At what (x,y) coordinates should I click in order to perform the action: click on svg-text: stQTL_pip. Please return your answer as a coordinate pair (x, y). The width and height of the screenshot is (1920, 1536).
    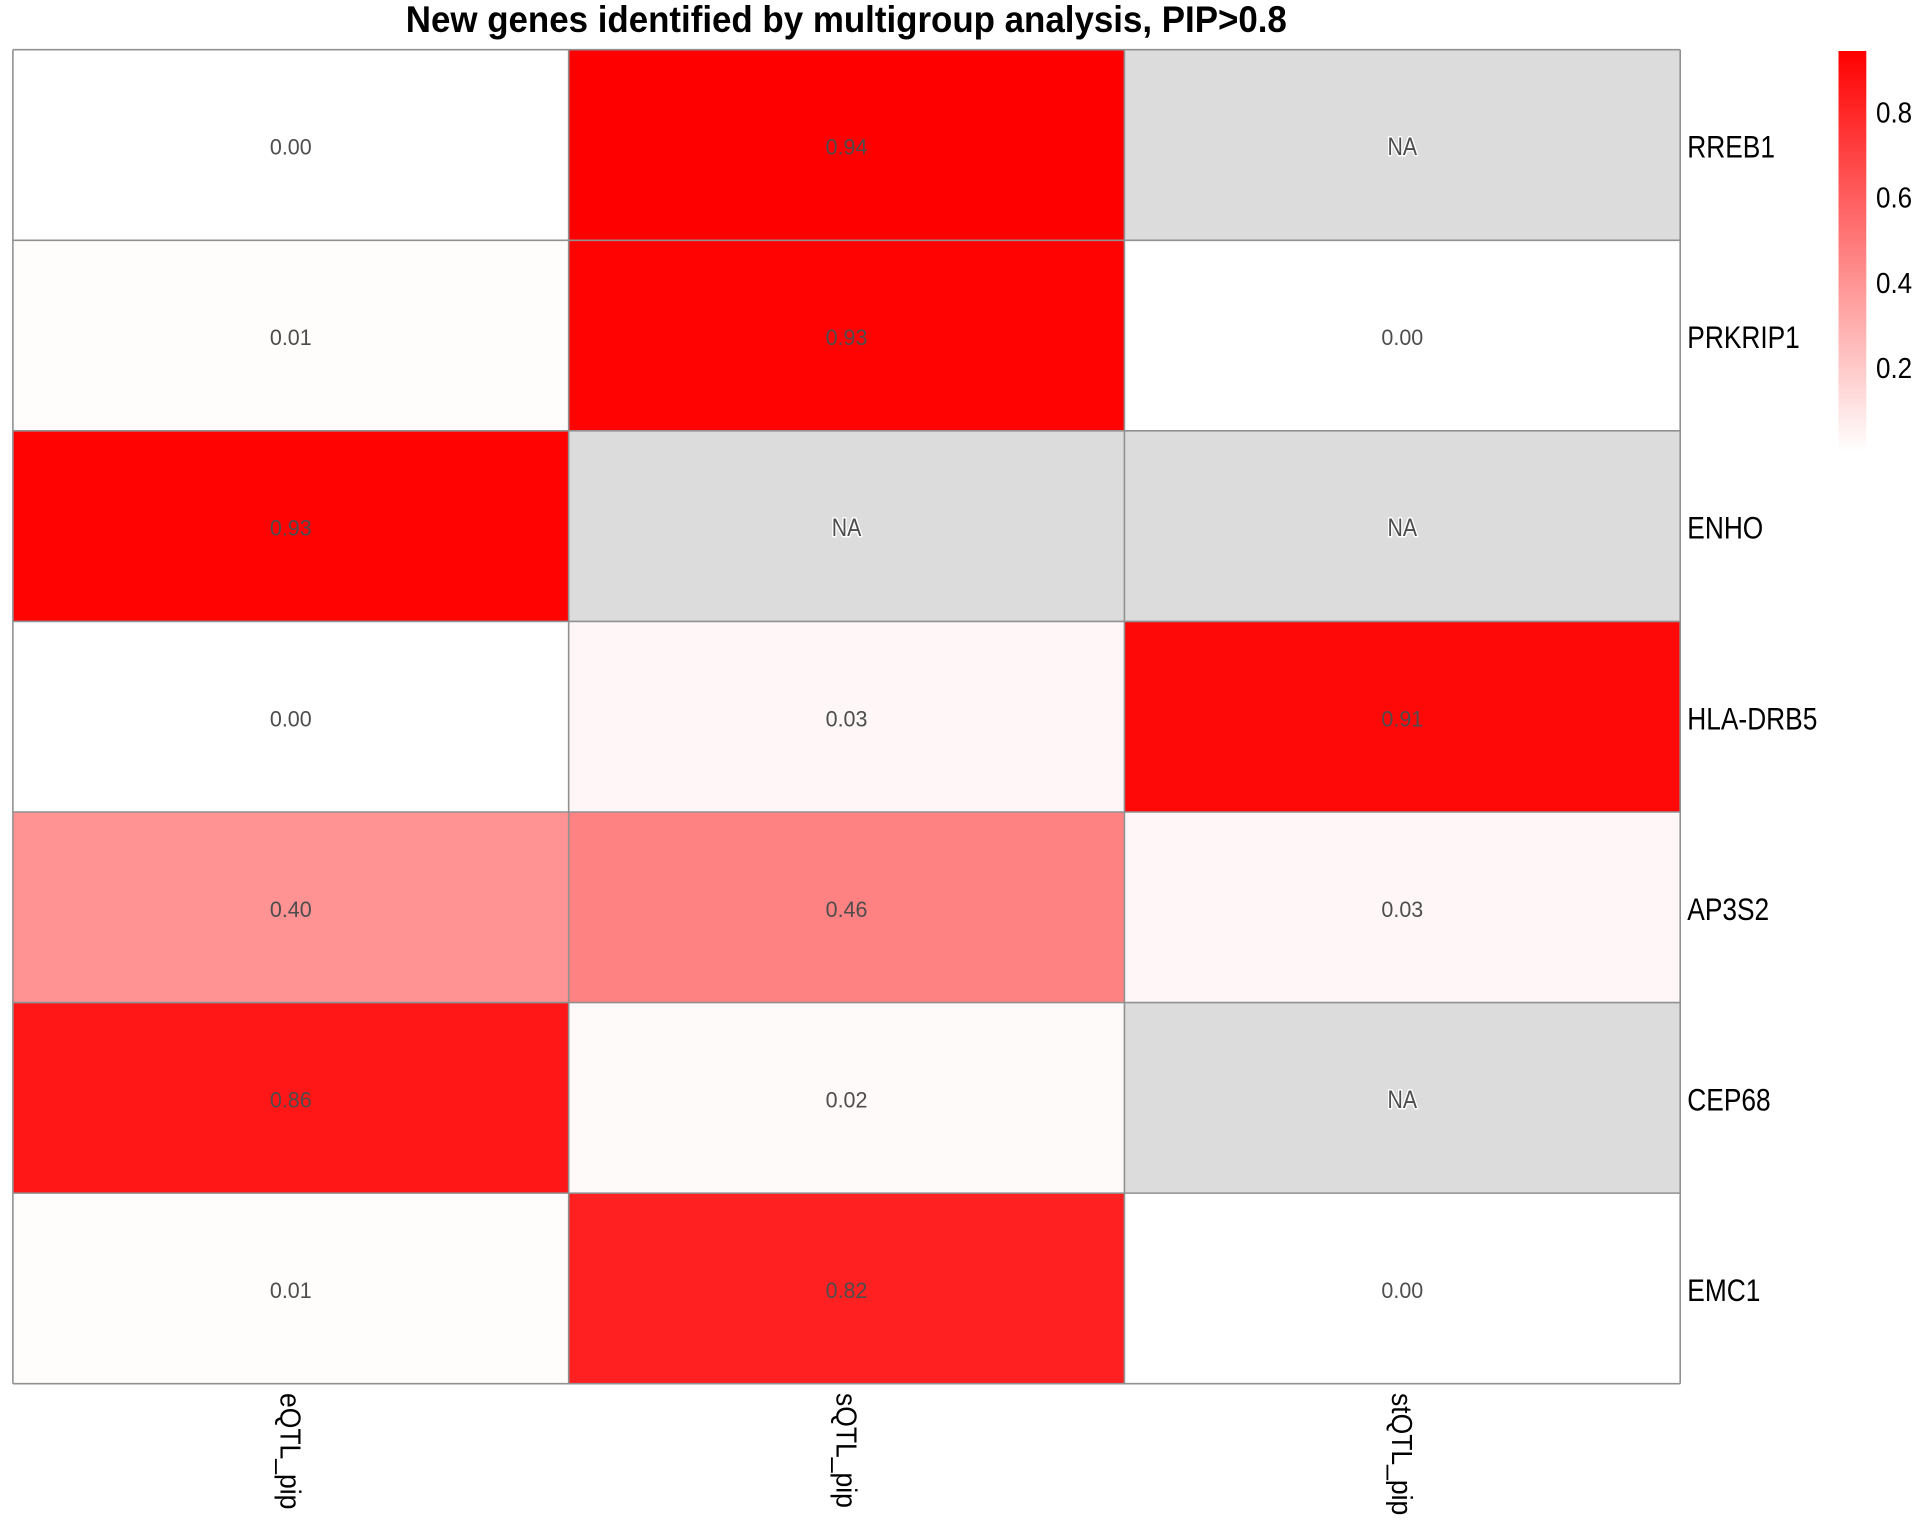
    Looking at the image, I should click on (1402, 1454).